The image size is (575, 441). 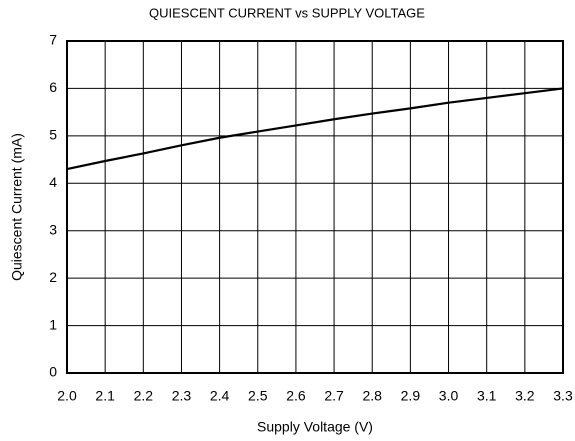 I want to click on y-tick-label: 7, so click(x=53, y=40).